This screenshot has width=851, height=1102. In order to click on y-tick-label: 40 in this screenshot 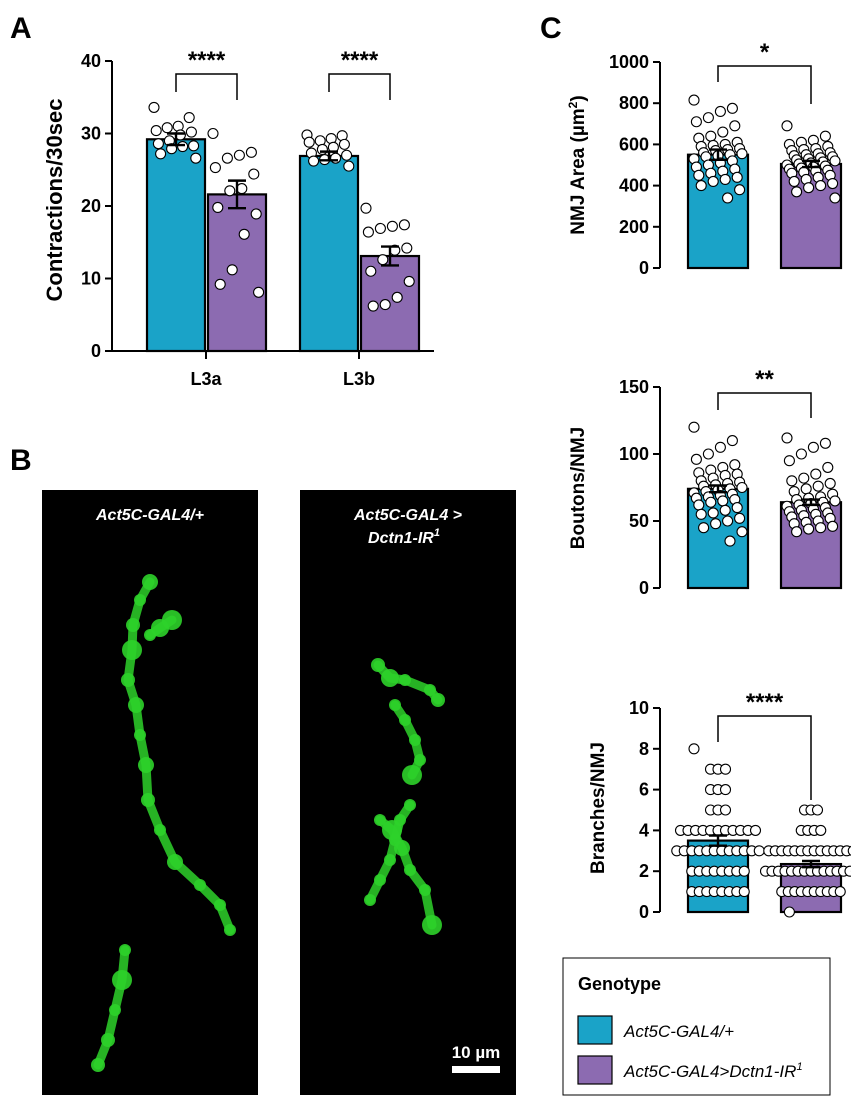, I will do `click(91, 61)`.